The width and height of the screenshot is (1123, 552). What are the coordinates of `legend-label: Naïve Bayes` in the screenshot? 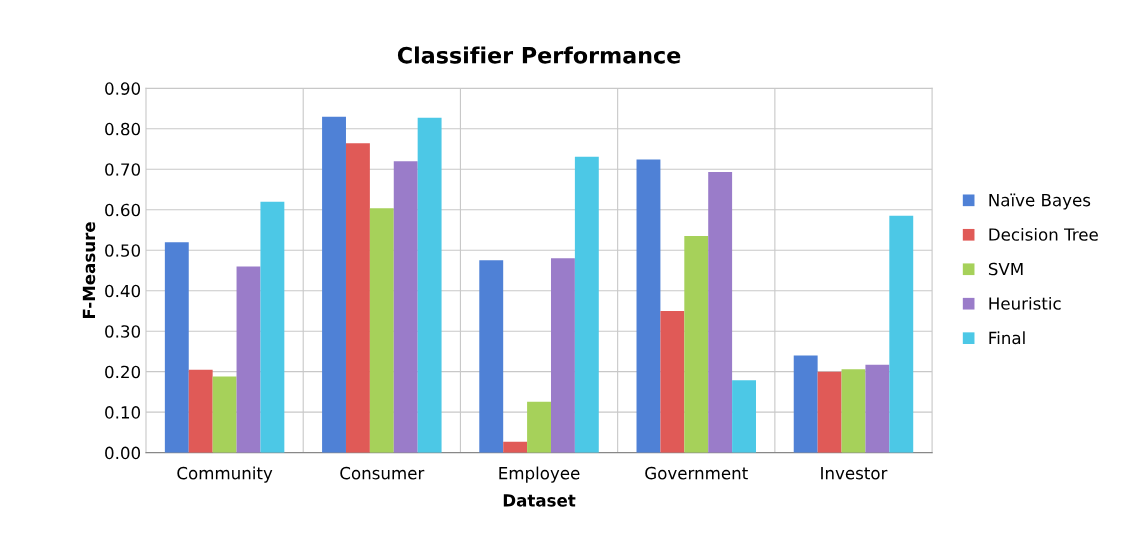 It's located at (1040, 201).